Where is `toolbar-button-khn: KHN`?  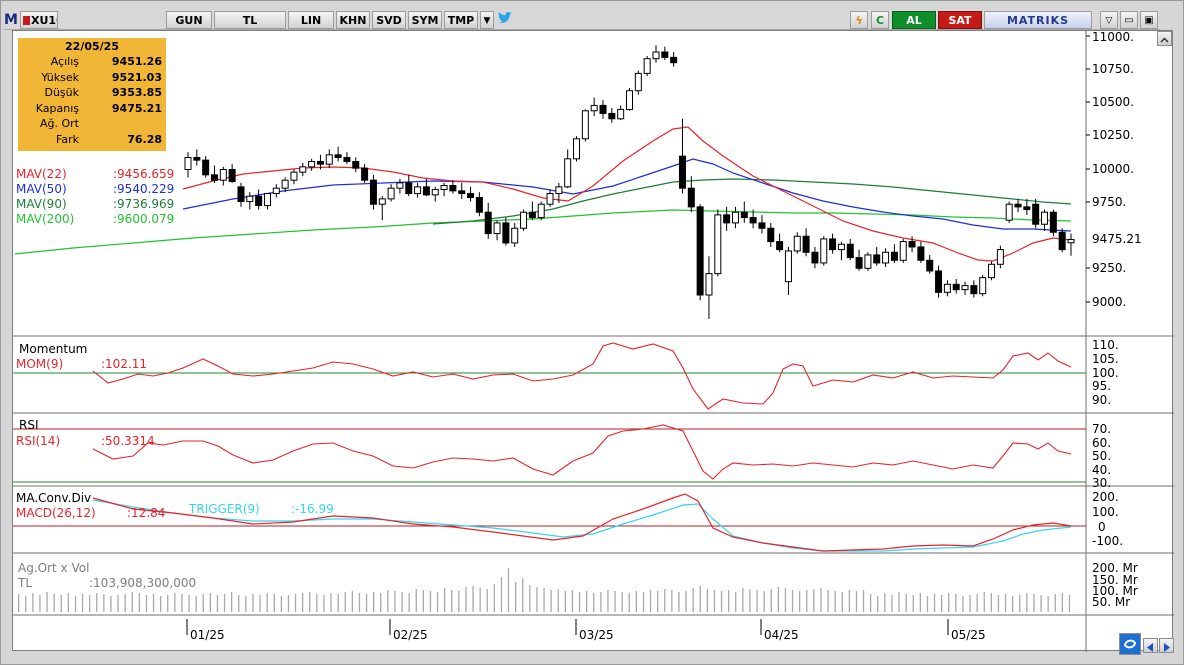 toolbar-button-khn: KHN is located at coordinates (353, 20).